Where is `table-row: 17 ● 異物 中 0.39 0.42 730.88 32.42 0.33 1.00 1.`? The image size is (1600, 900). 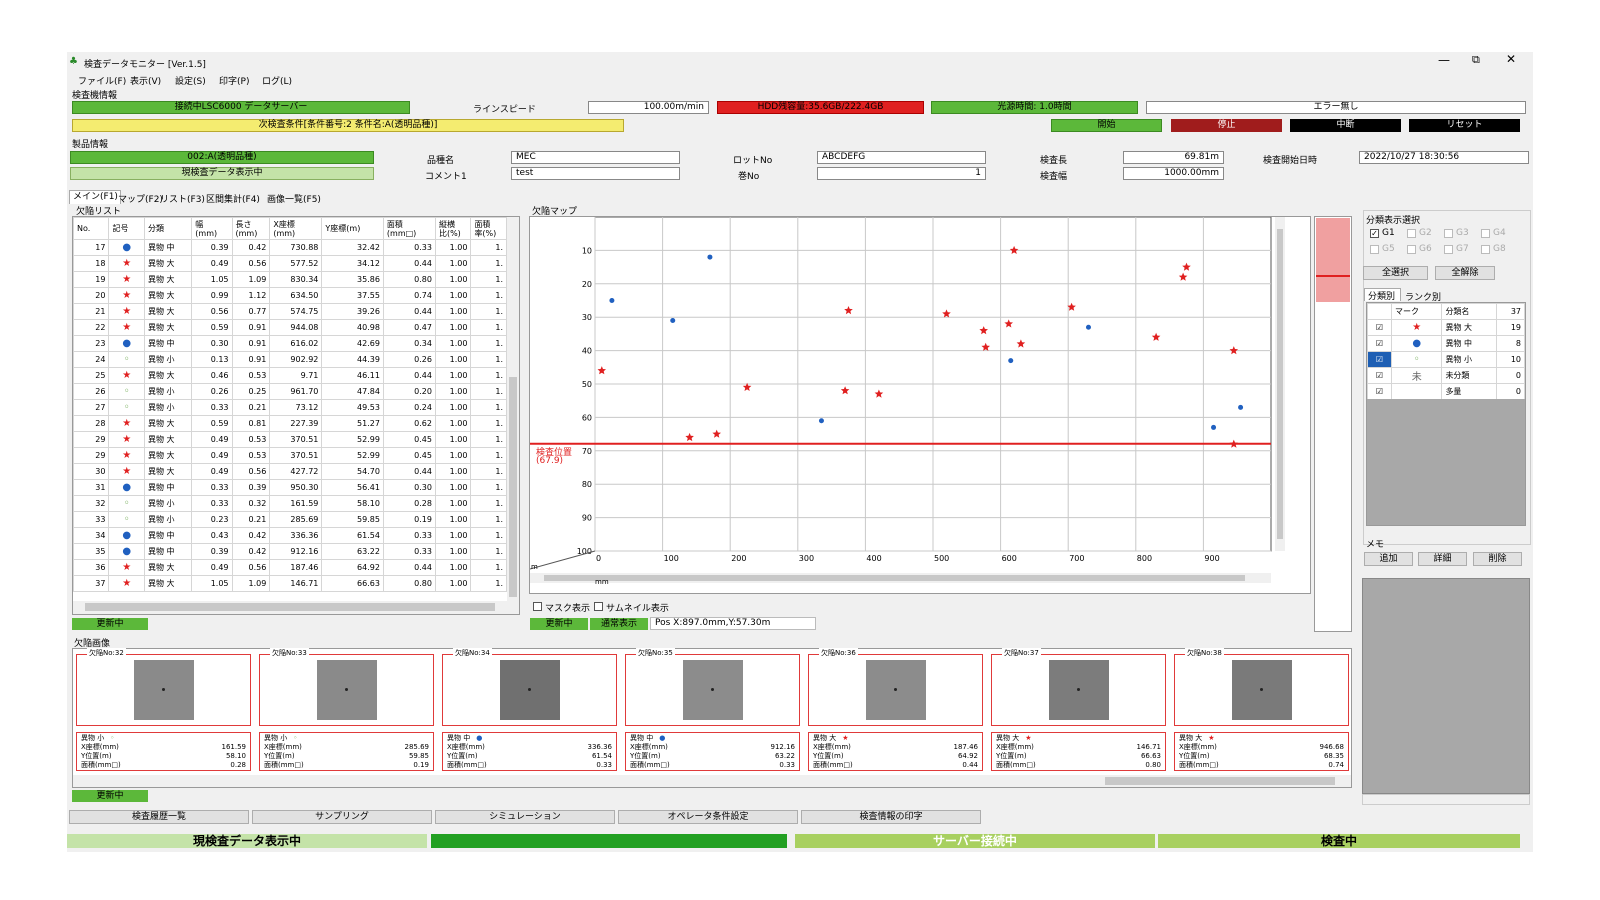 table-row: 17 ● 異物 中 0.39 0.42 730.88 32.42 0.33 1.00 1. is located at coordinates (290, 247).